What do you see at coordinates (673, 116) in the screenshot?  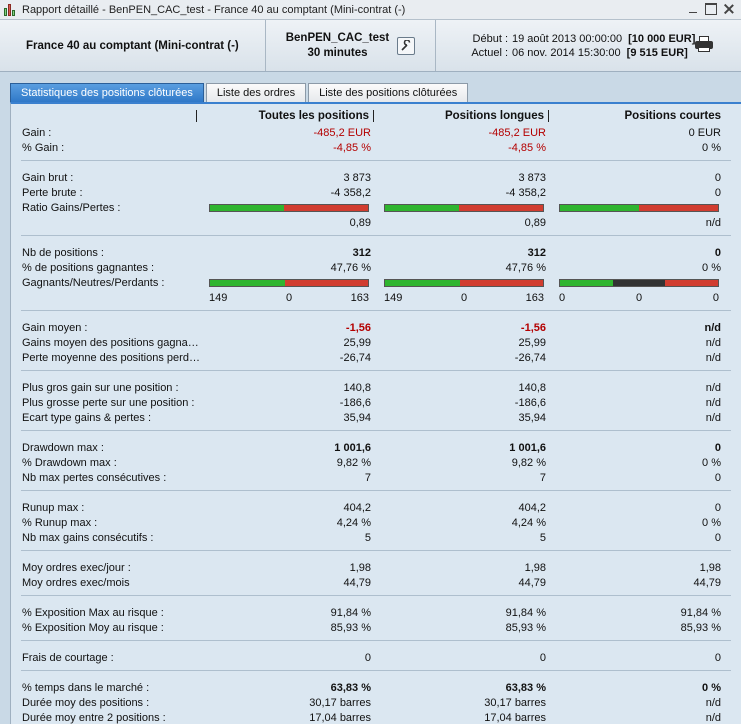 I see `column-header-short: Positions courtes` at bounding box center [673, 116].